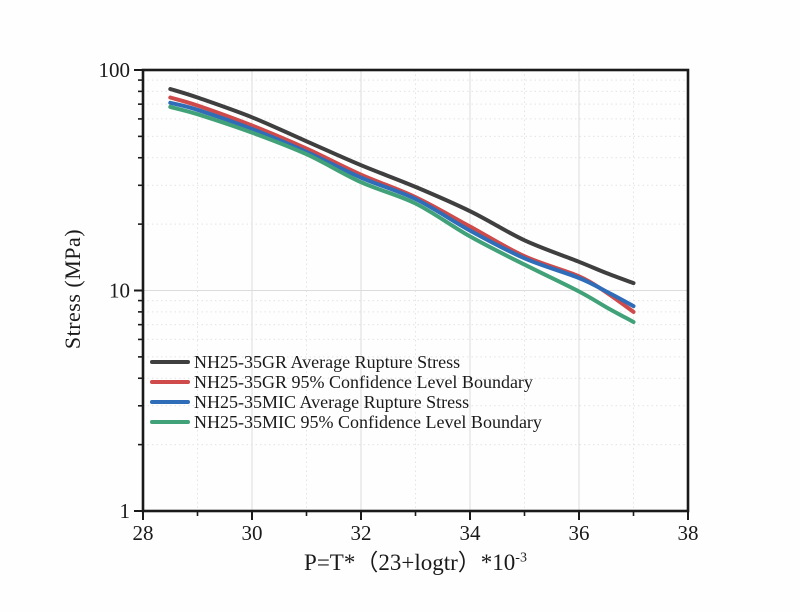 This screenshot has width=800, height=612. What do you see at coordinates (327, 361) in the screenshot?
I see `legend-label: NH25-35GR Average Rupture Stress` at bounding box center [327, 361].